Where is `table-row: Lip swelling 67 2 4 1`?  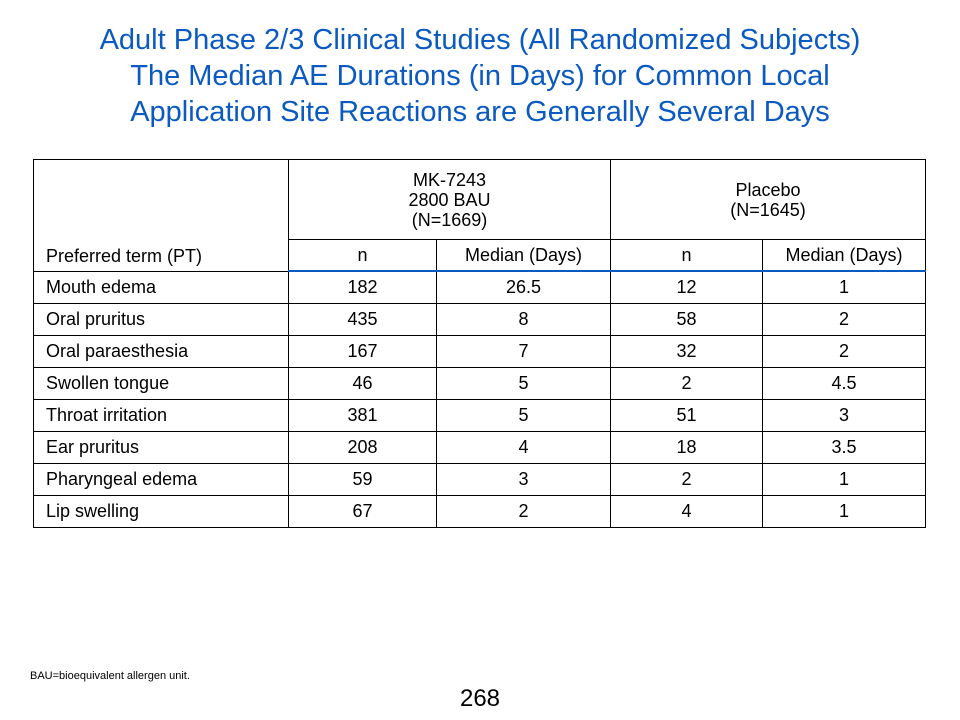 table-row: Lip swelling 67 2 4 1 is located at coordinates (480, 511).